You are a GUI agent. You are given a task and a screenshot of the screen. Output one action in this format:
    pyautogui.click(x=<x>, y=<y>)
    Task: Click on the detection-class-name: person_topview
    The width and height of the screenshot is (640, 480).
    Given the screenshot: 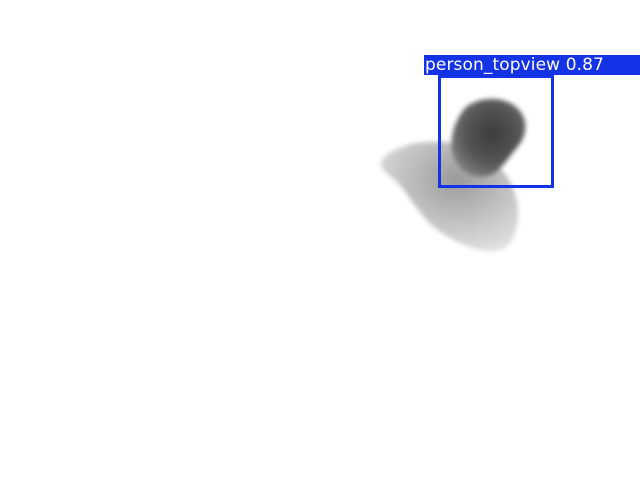 What is the action you would take?
    pyautogui.click(x=493, y=65)
    